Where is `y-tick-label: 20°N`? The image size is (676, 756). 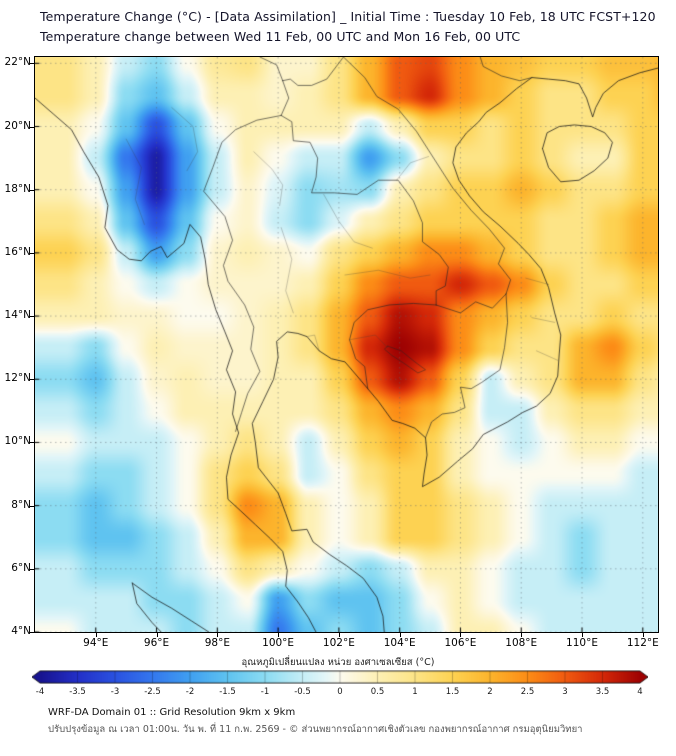 y-tick-label: 20°N is located at coordinates (17, 125).